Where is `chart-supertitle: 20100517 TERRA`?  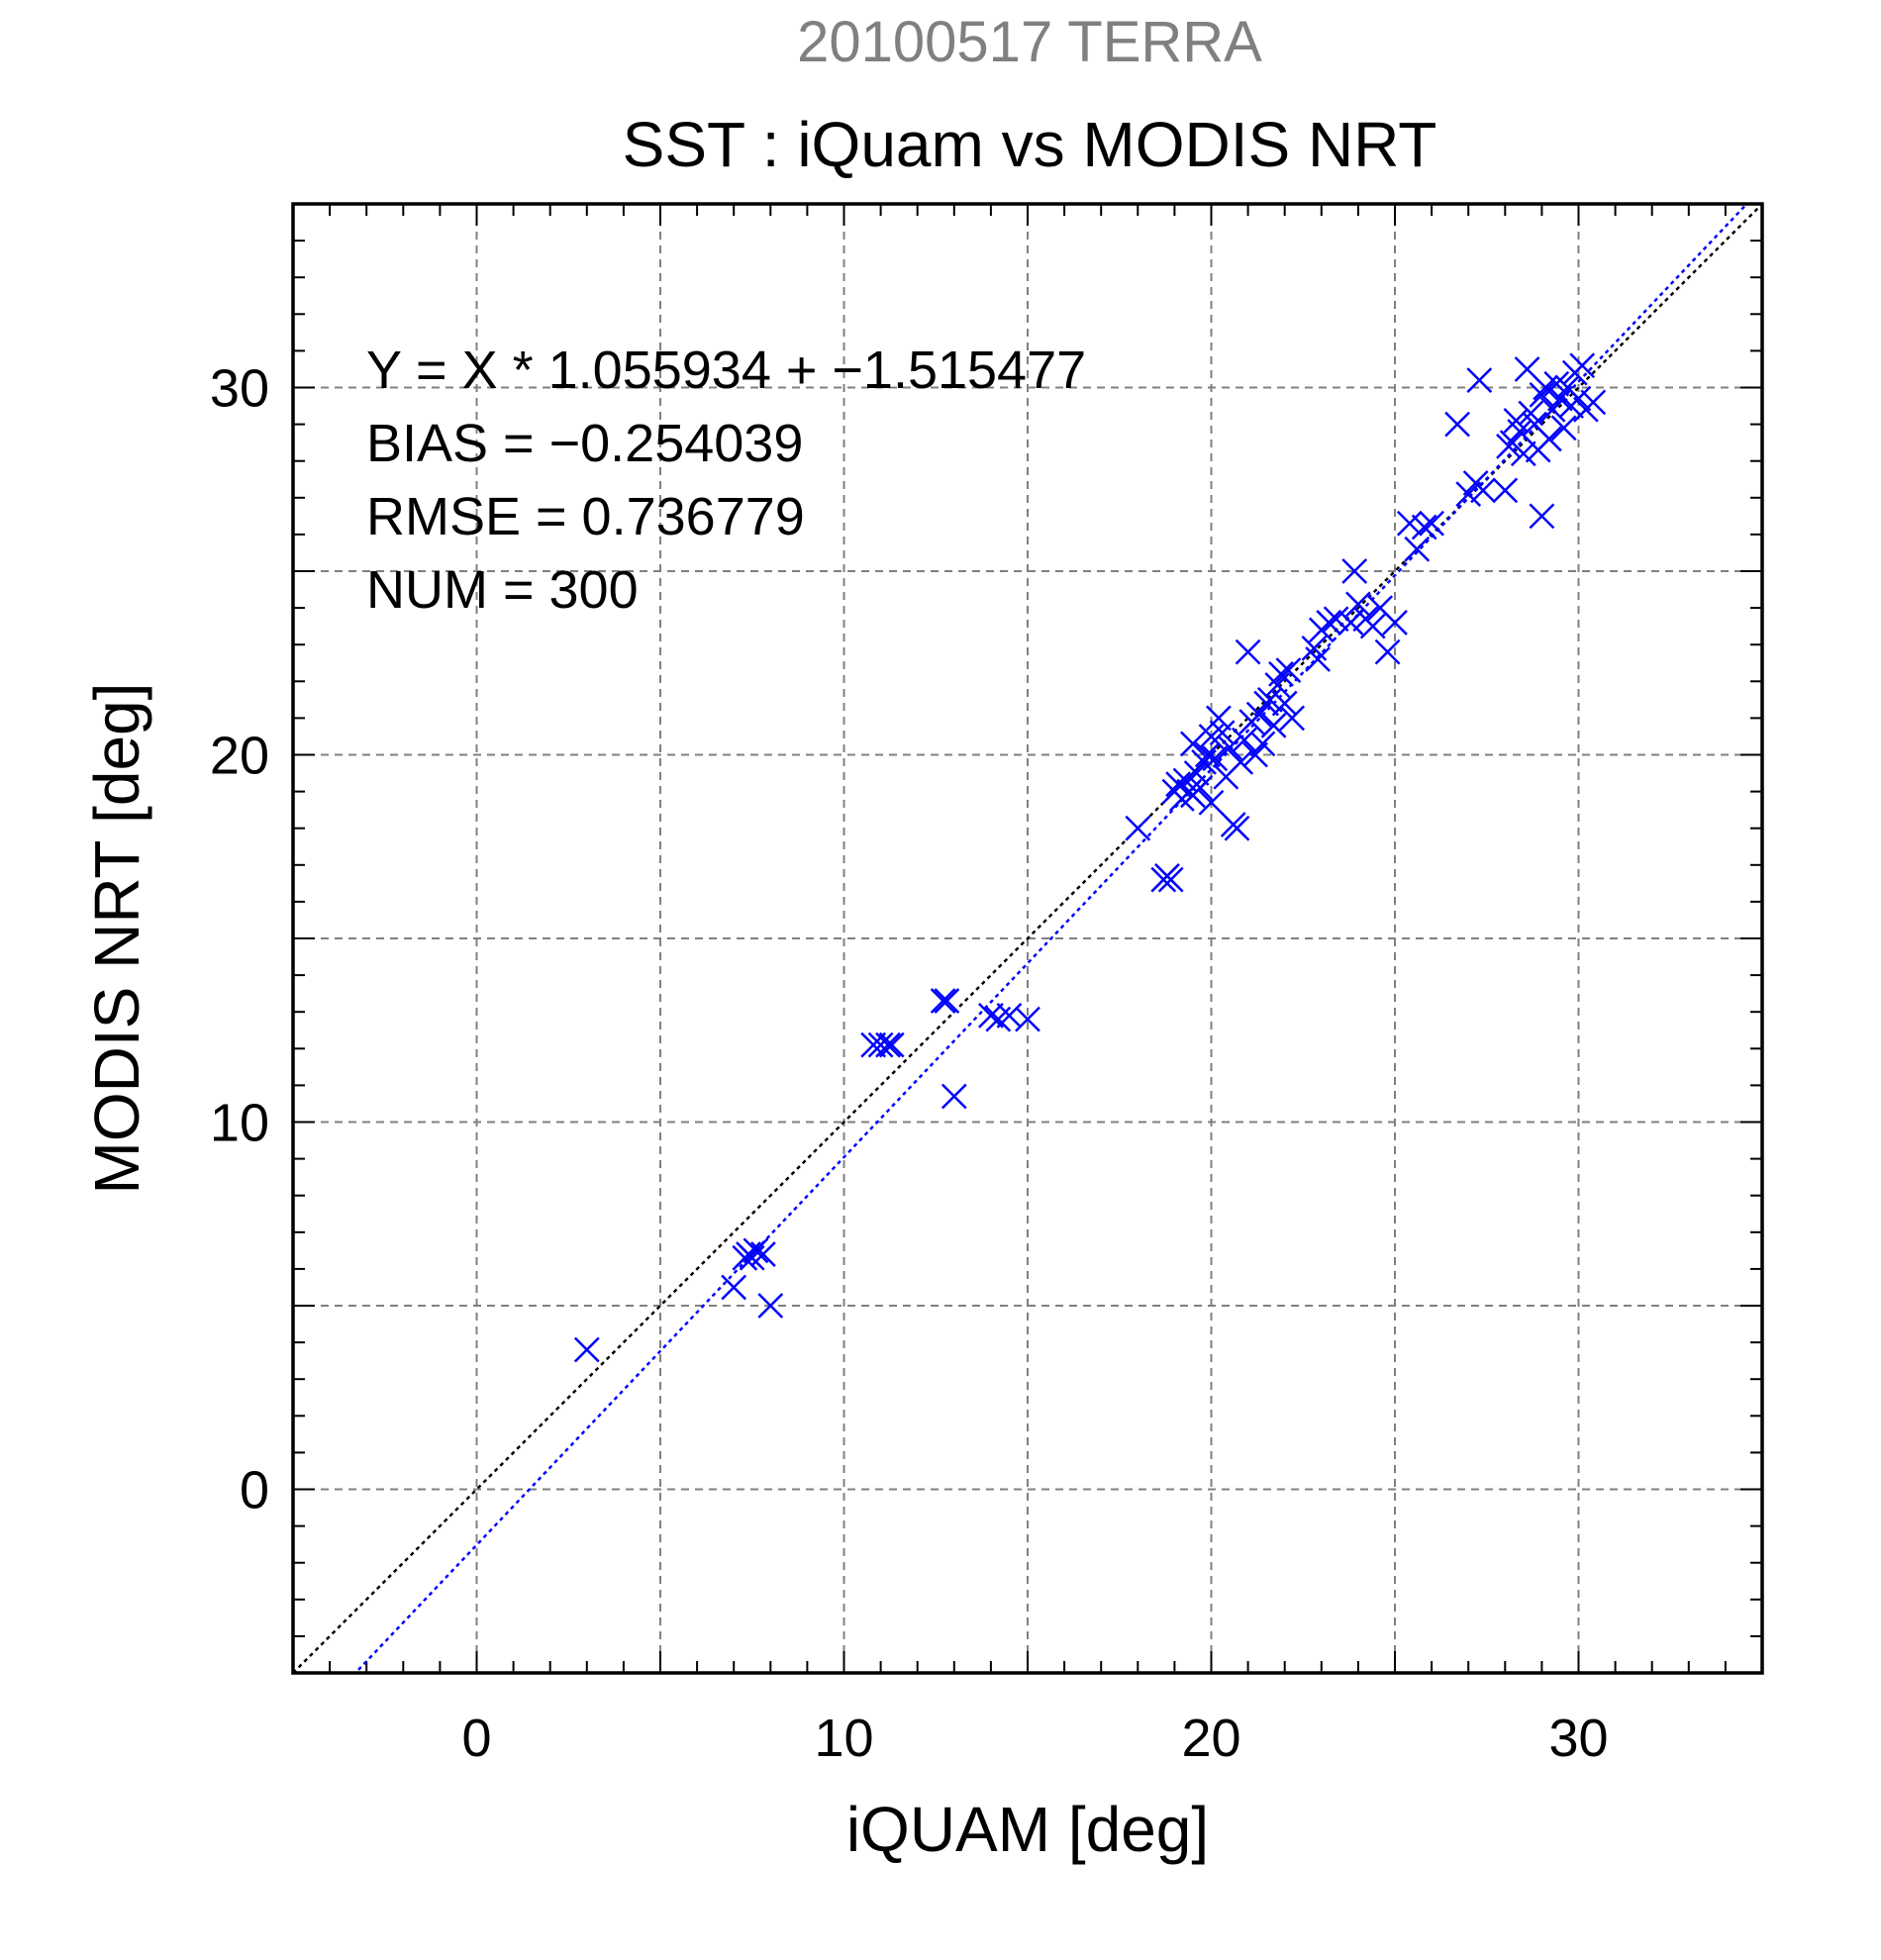
chart-supertitle: 20100517 TERRA is located at coordinates (1030, 42).